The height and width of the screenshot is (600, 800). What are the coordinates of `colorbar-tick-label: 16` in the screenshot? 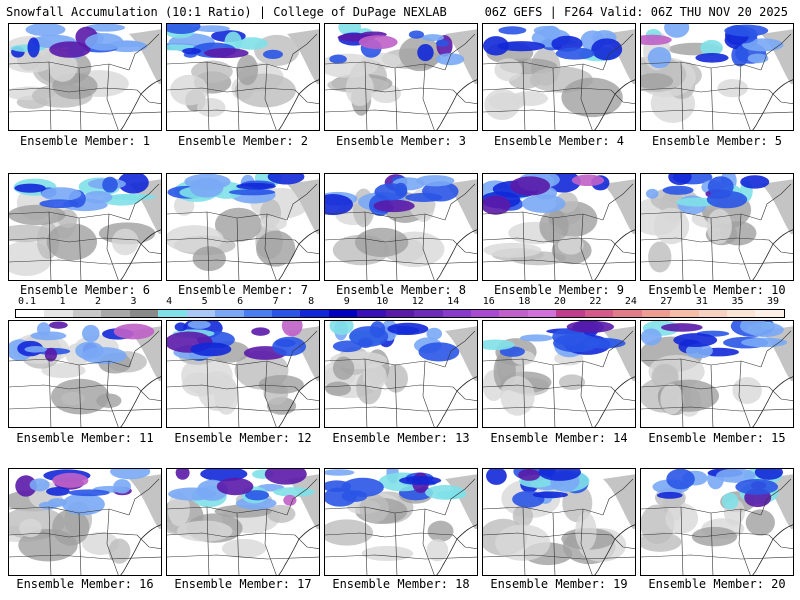 It's located at (488, 301).